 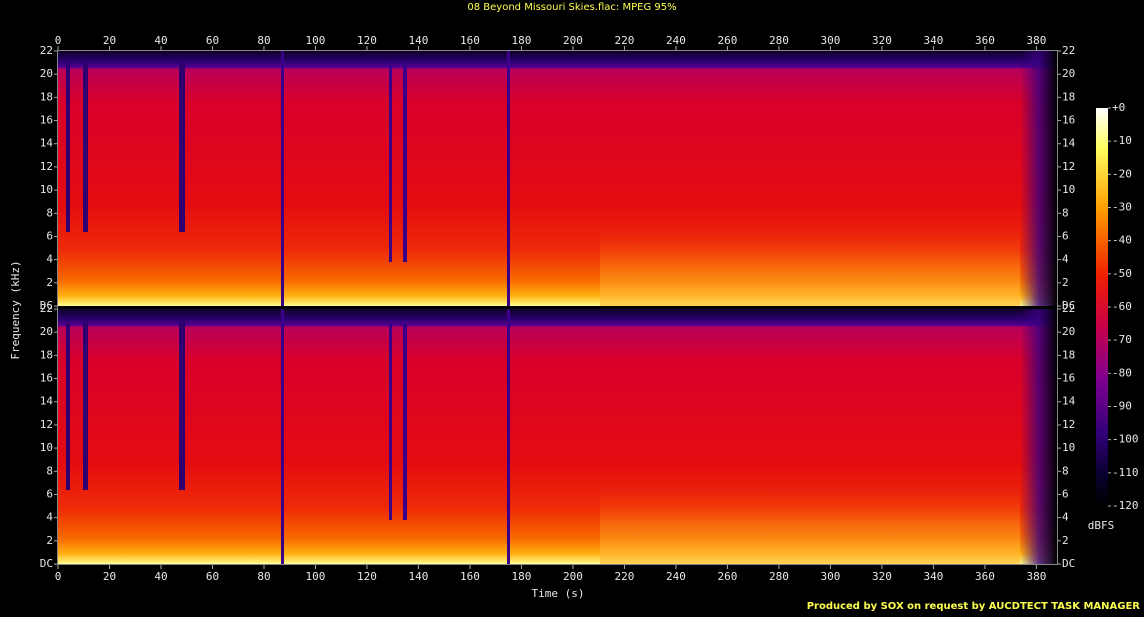 What do you see at coordinates (1122, 273) in the screenshot?
I see `colorbar-tick-label: -50` at bounding box center [1122, 273].